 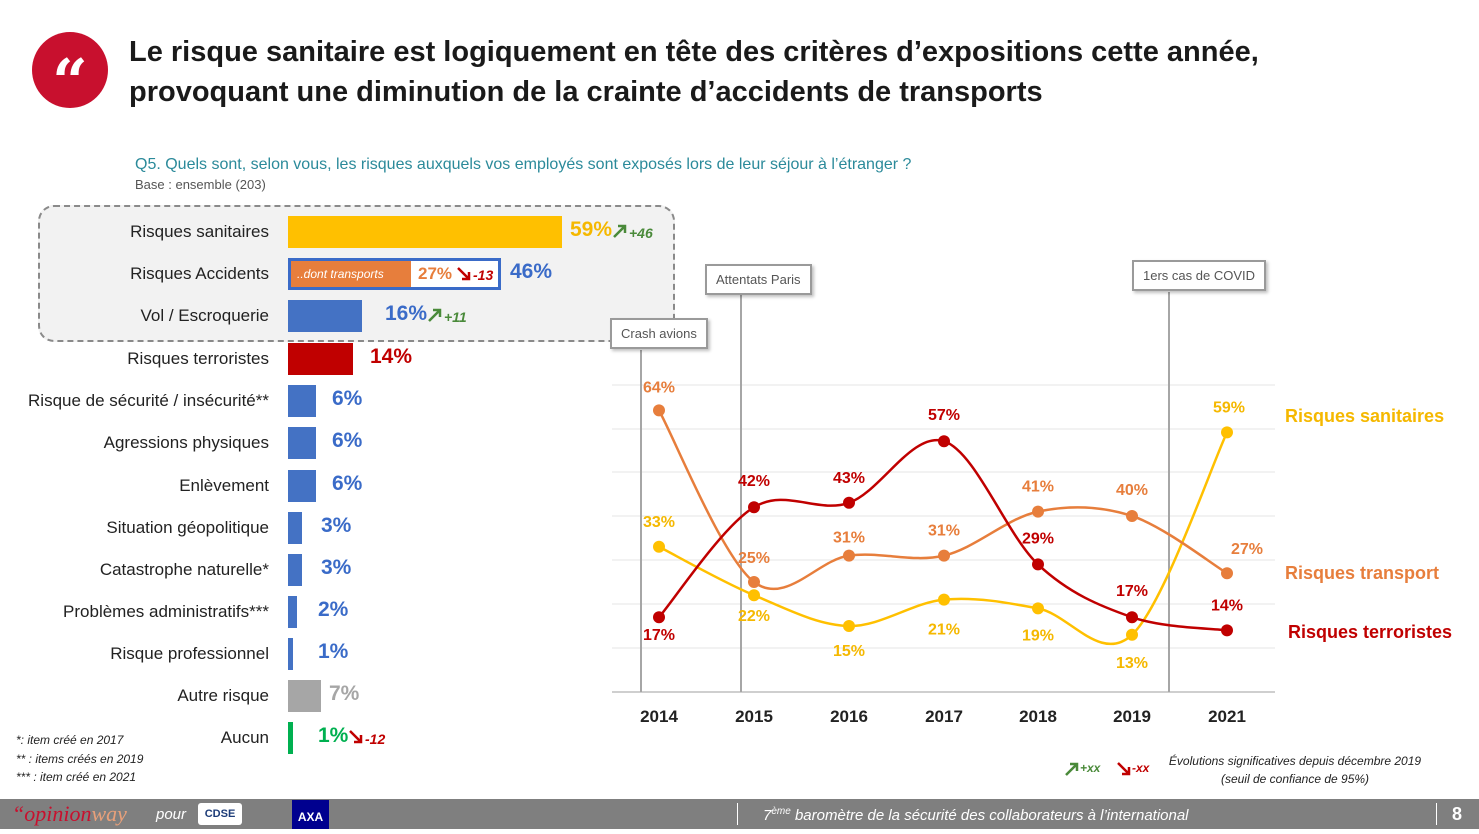 What do you see at coordinates (391, 356) in the screenshot?
I see `bar-value-label: 14%` at bounding box center [391, 356].